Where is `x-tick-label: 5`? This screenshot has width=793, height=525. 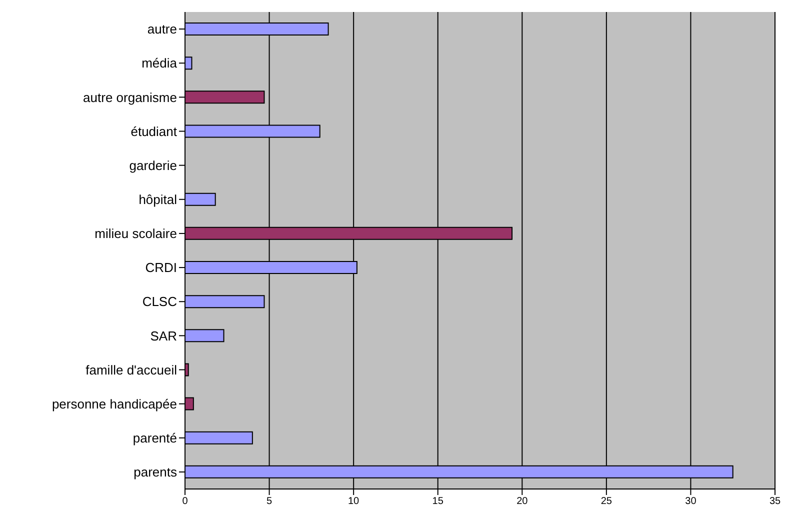 x-tick-label: 5 is located at coordinates (269, 502).